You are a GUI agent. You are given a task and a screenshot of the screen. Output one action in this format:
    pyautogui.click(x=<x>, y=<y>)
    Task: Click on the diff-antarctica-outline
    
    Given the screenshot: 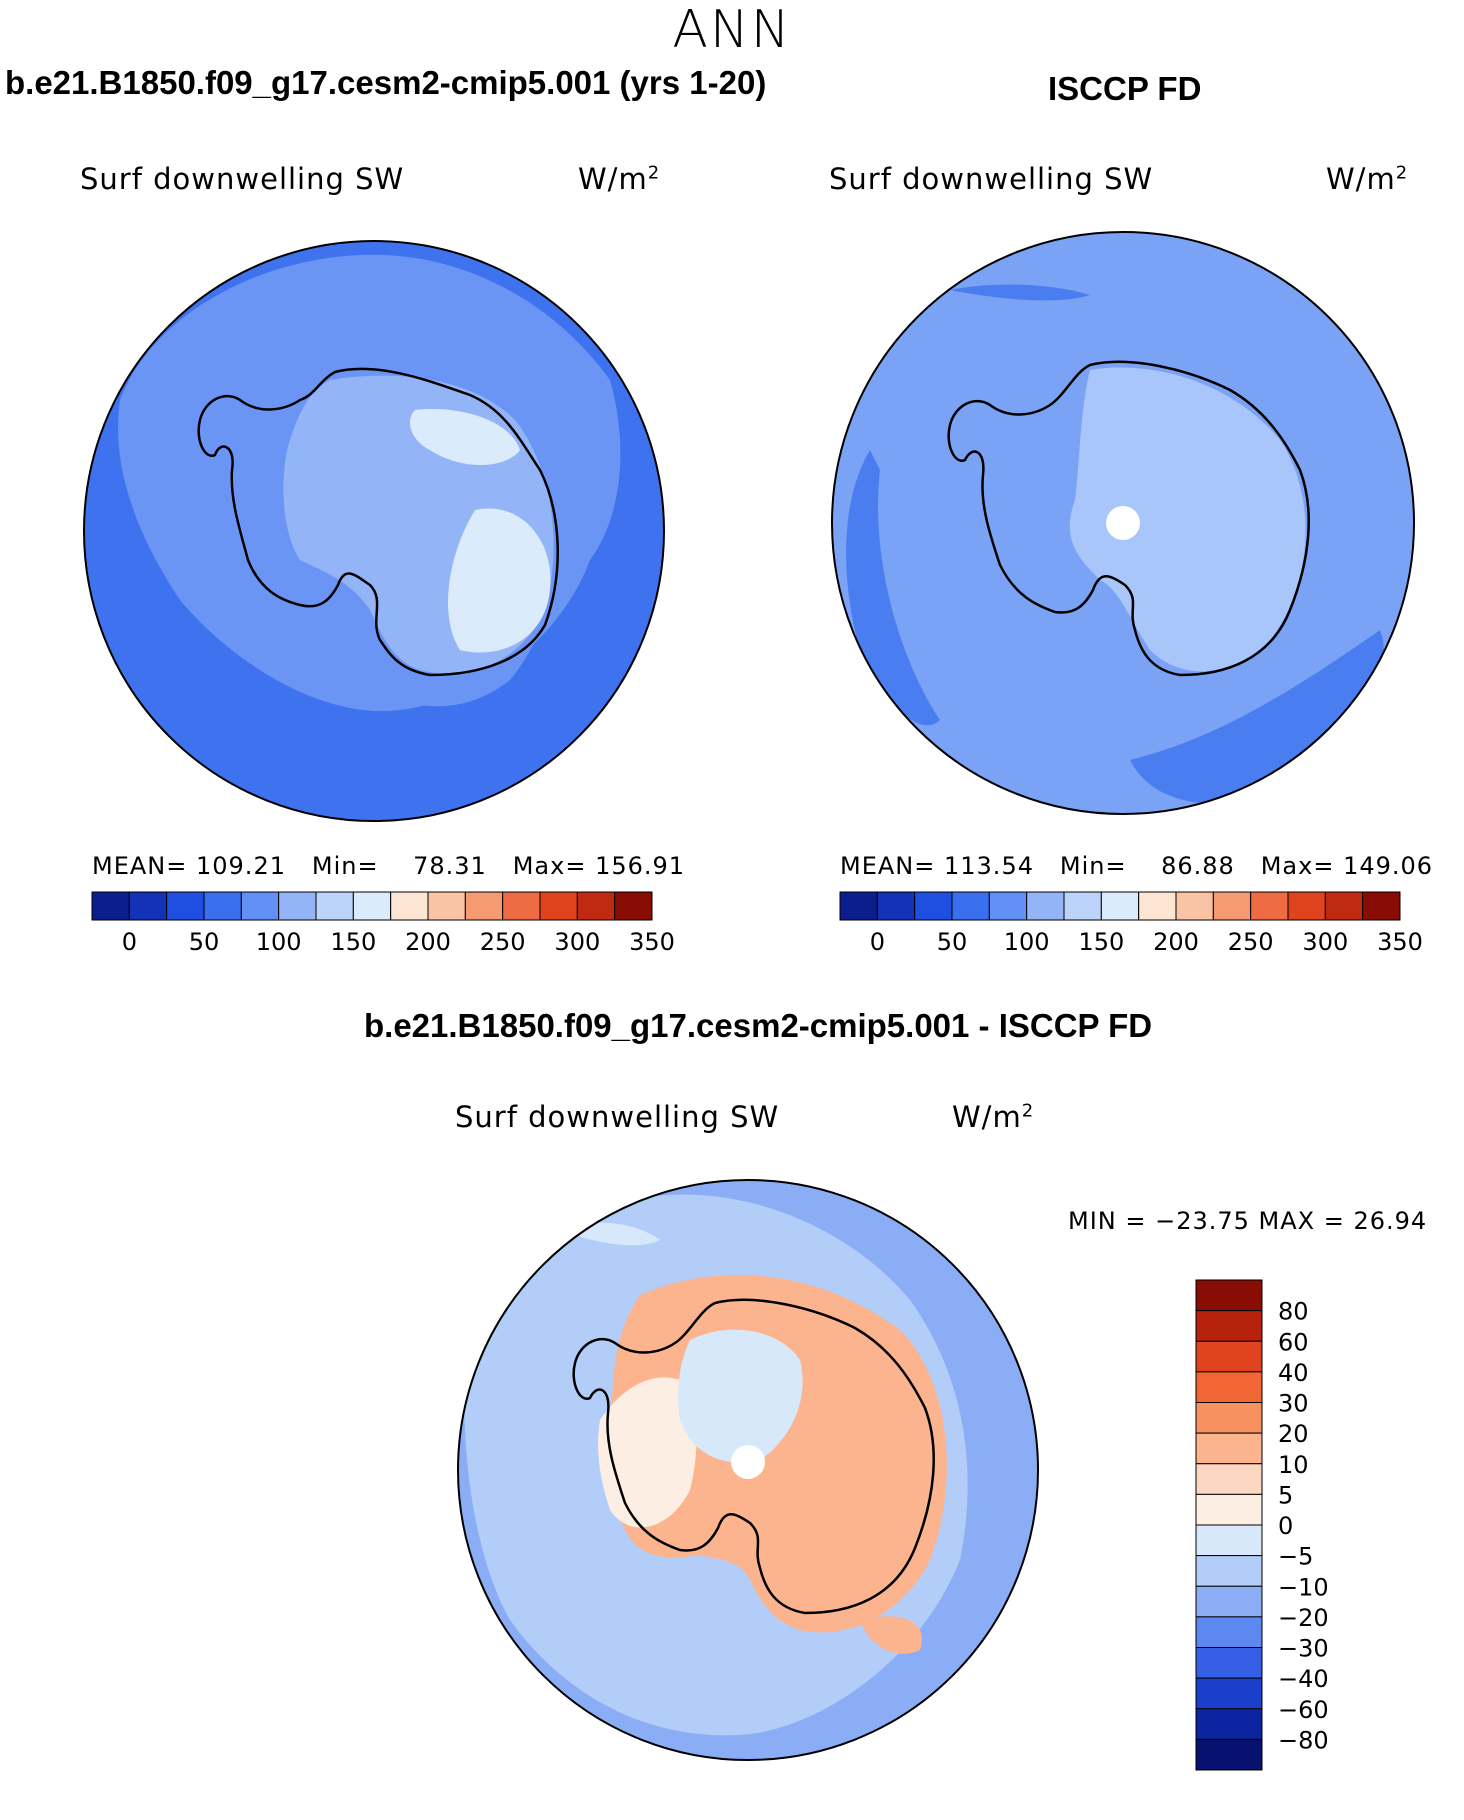 What is the action you would take?
    pyautogui.click(x=753, y=1456)
    